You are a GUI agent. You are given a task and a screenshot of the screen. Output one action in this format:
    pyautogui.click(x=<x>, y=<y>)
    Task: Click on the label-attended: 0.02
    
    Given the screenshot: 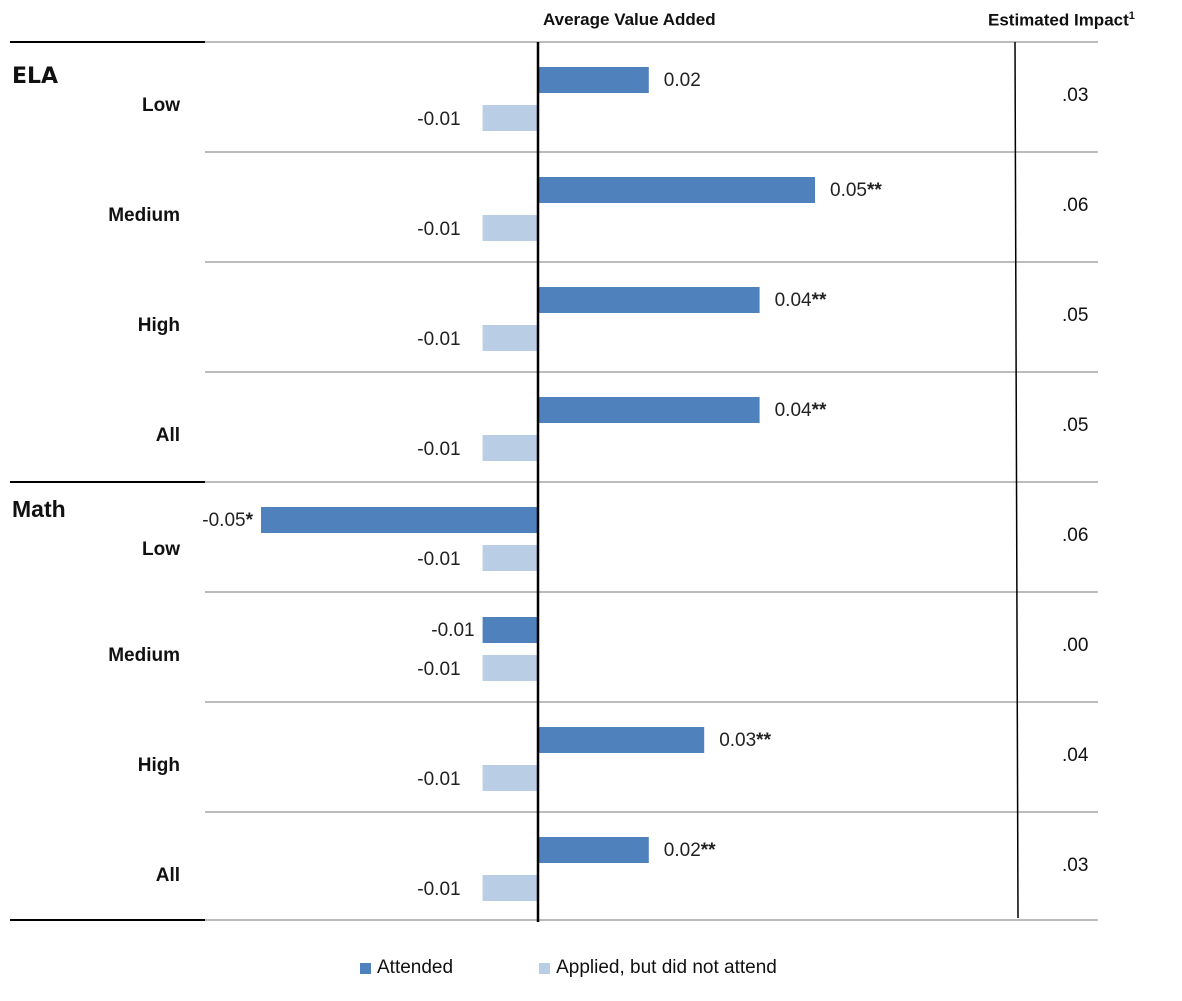 What is the action you would take?
    pyautogui.click(x=682, y=80)
    